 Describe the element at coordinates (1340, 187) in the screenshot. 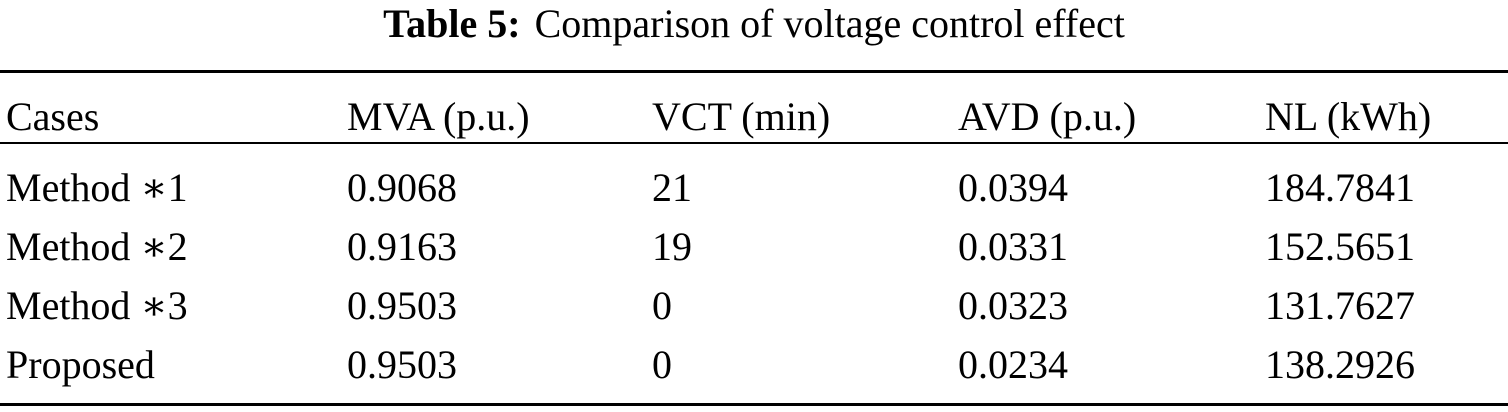

I see `table-cell: 184.7841` at that location.